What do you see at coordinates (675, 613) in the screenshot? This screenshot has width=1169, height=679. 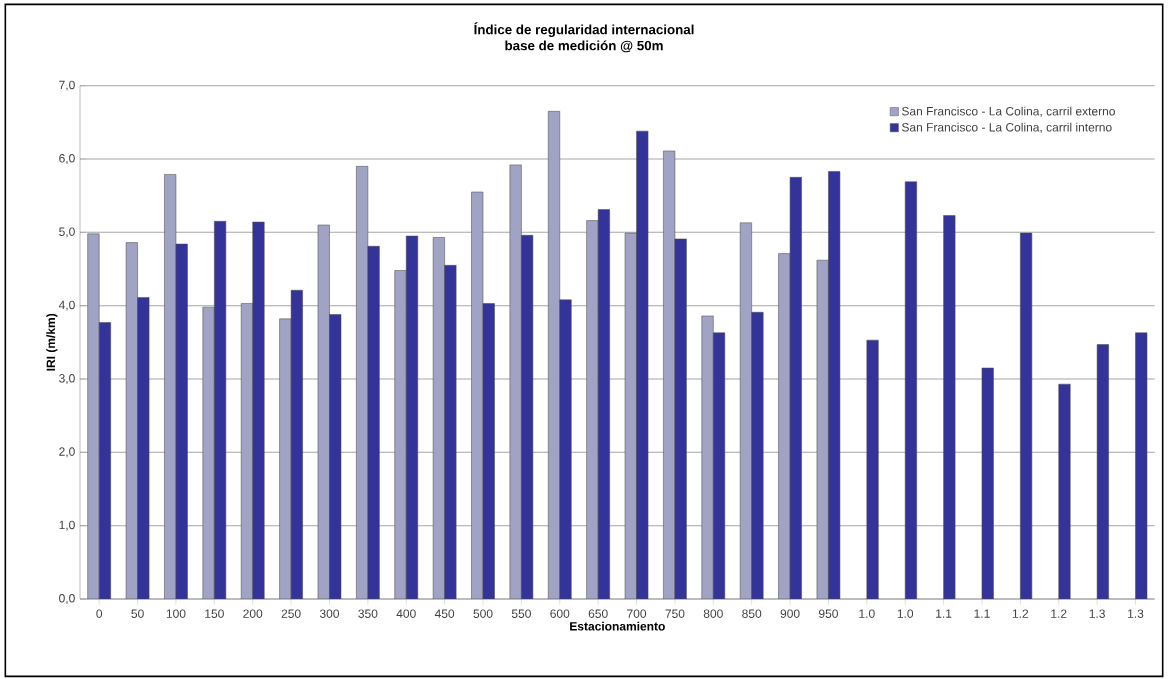 I see `x-tick-label: 750` at bounding box center [675, 613].